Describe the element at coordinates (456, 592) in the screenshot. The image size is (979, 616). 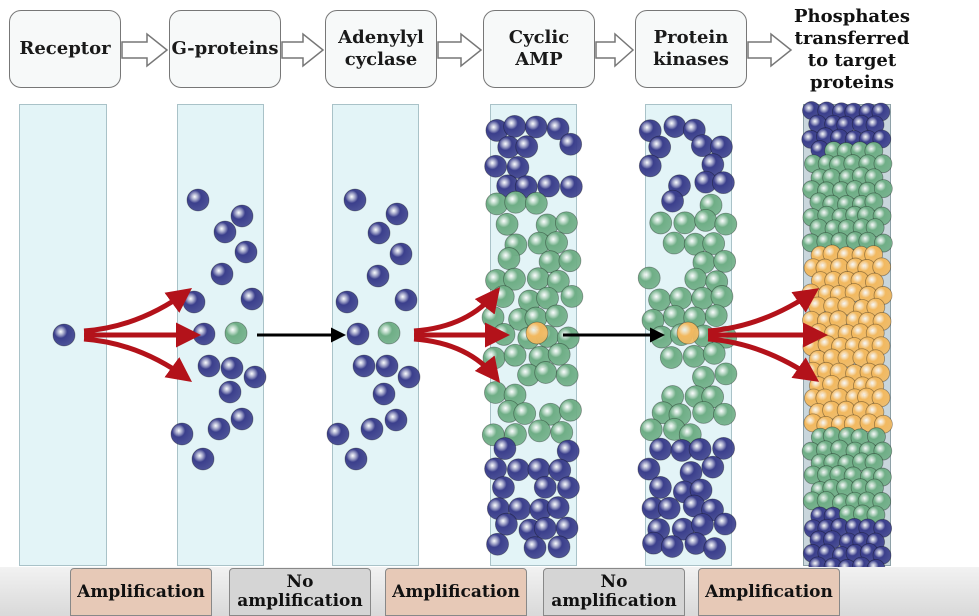
I see `footer-amplification-2: Amplification` at that location.